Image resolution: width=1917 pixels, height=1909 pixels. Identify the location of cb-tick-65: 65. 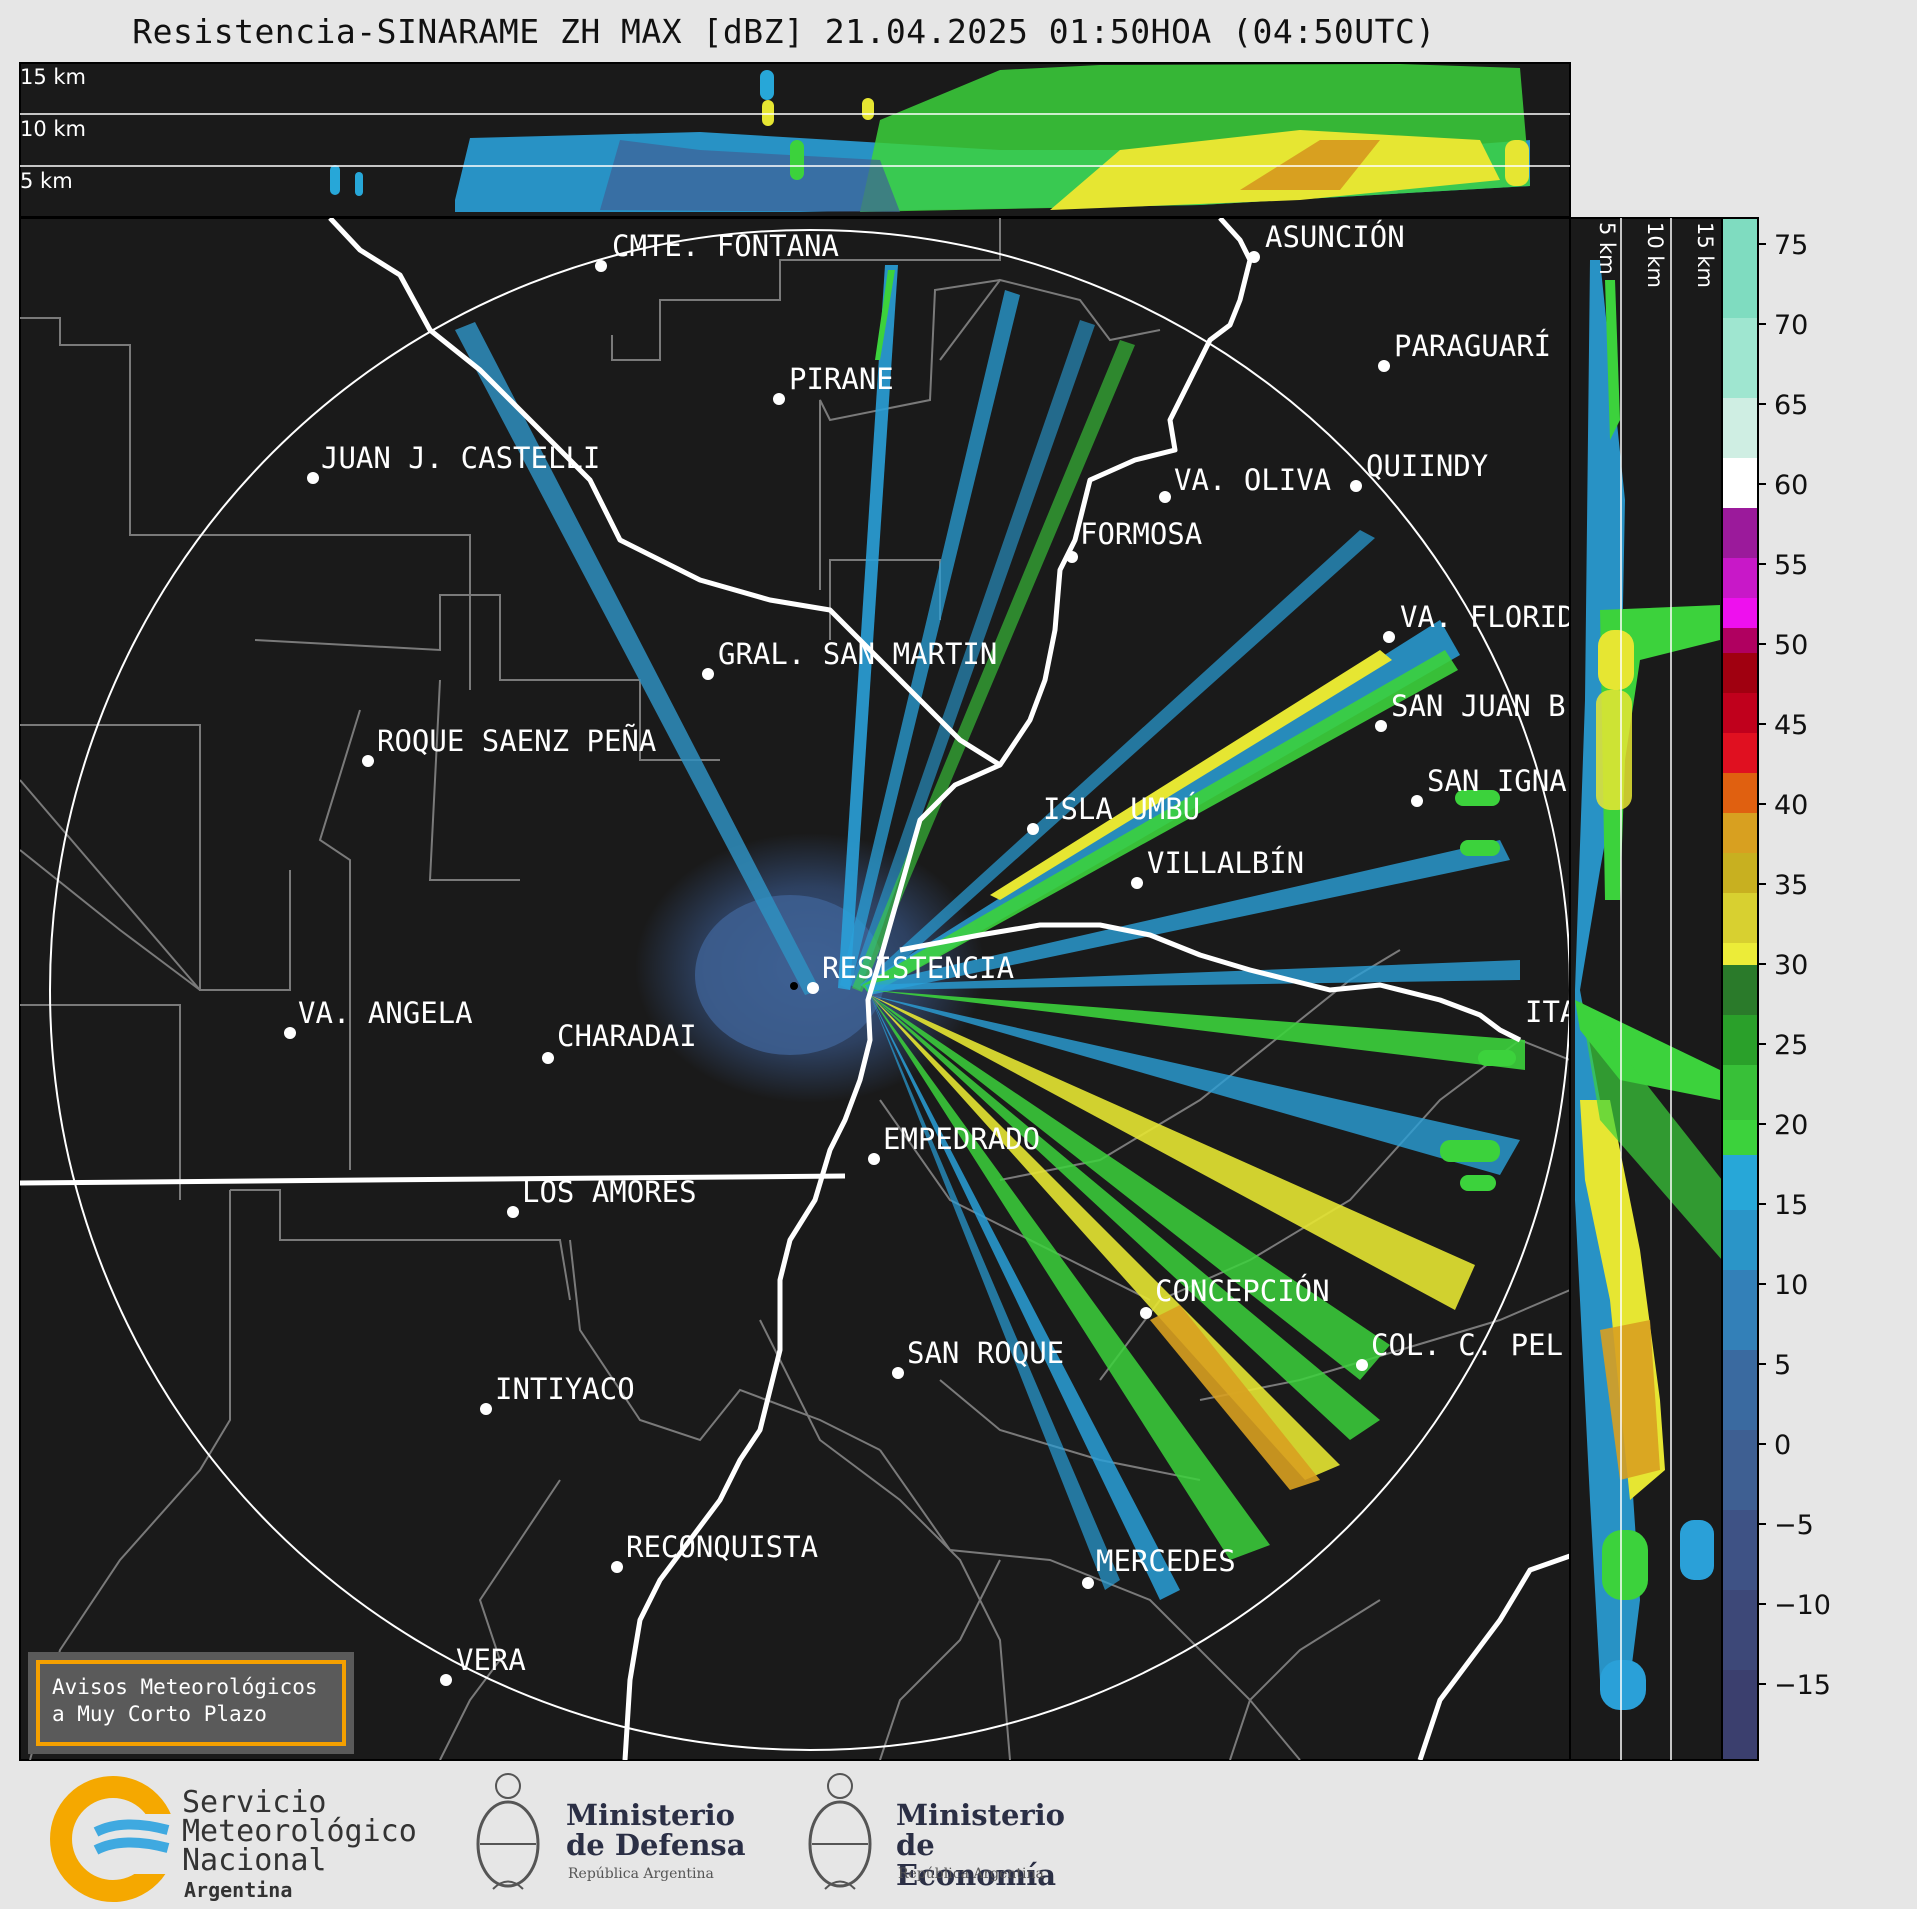
(1791, 405).